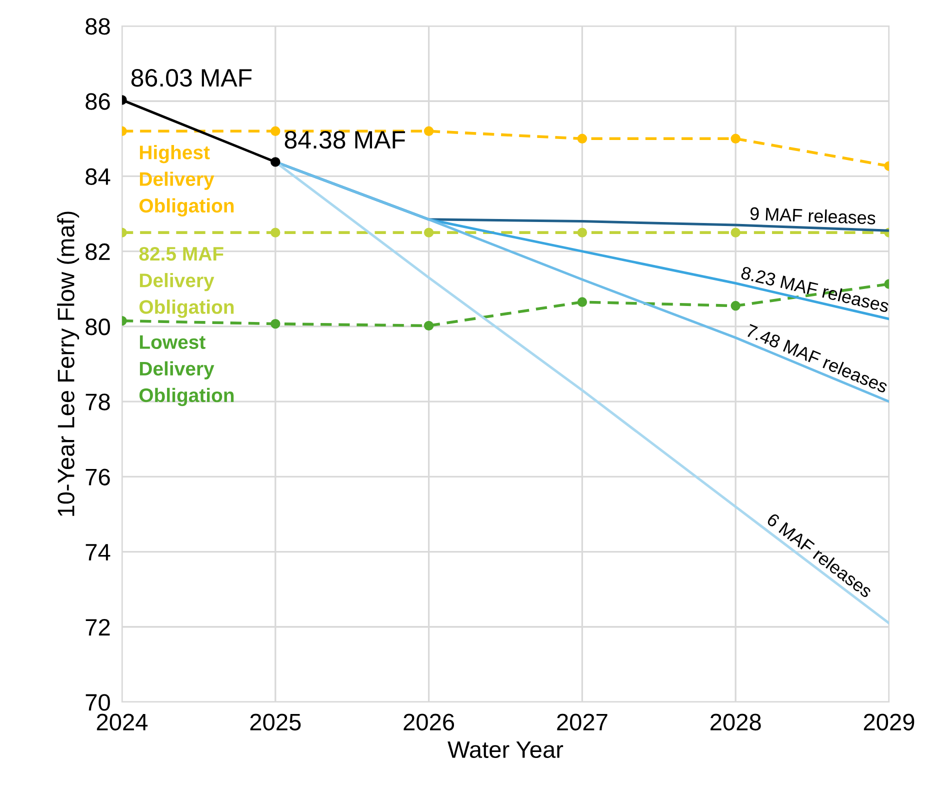 The image size is (950, 793). What do you see at coordinates (582, 722) in the screenshot?
I see `x-tick-label: 2027` at bounding box center [582, 722].